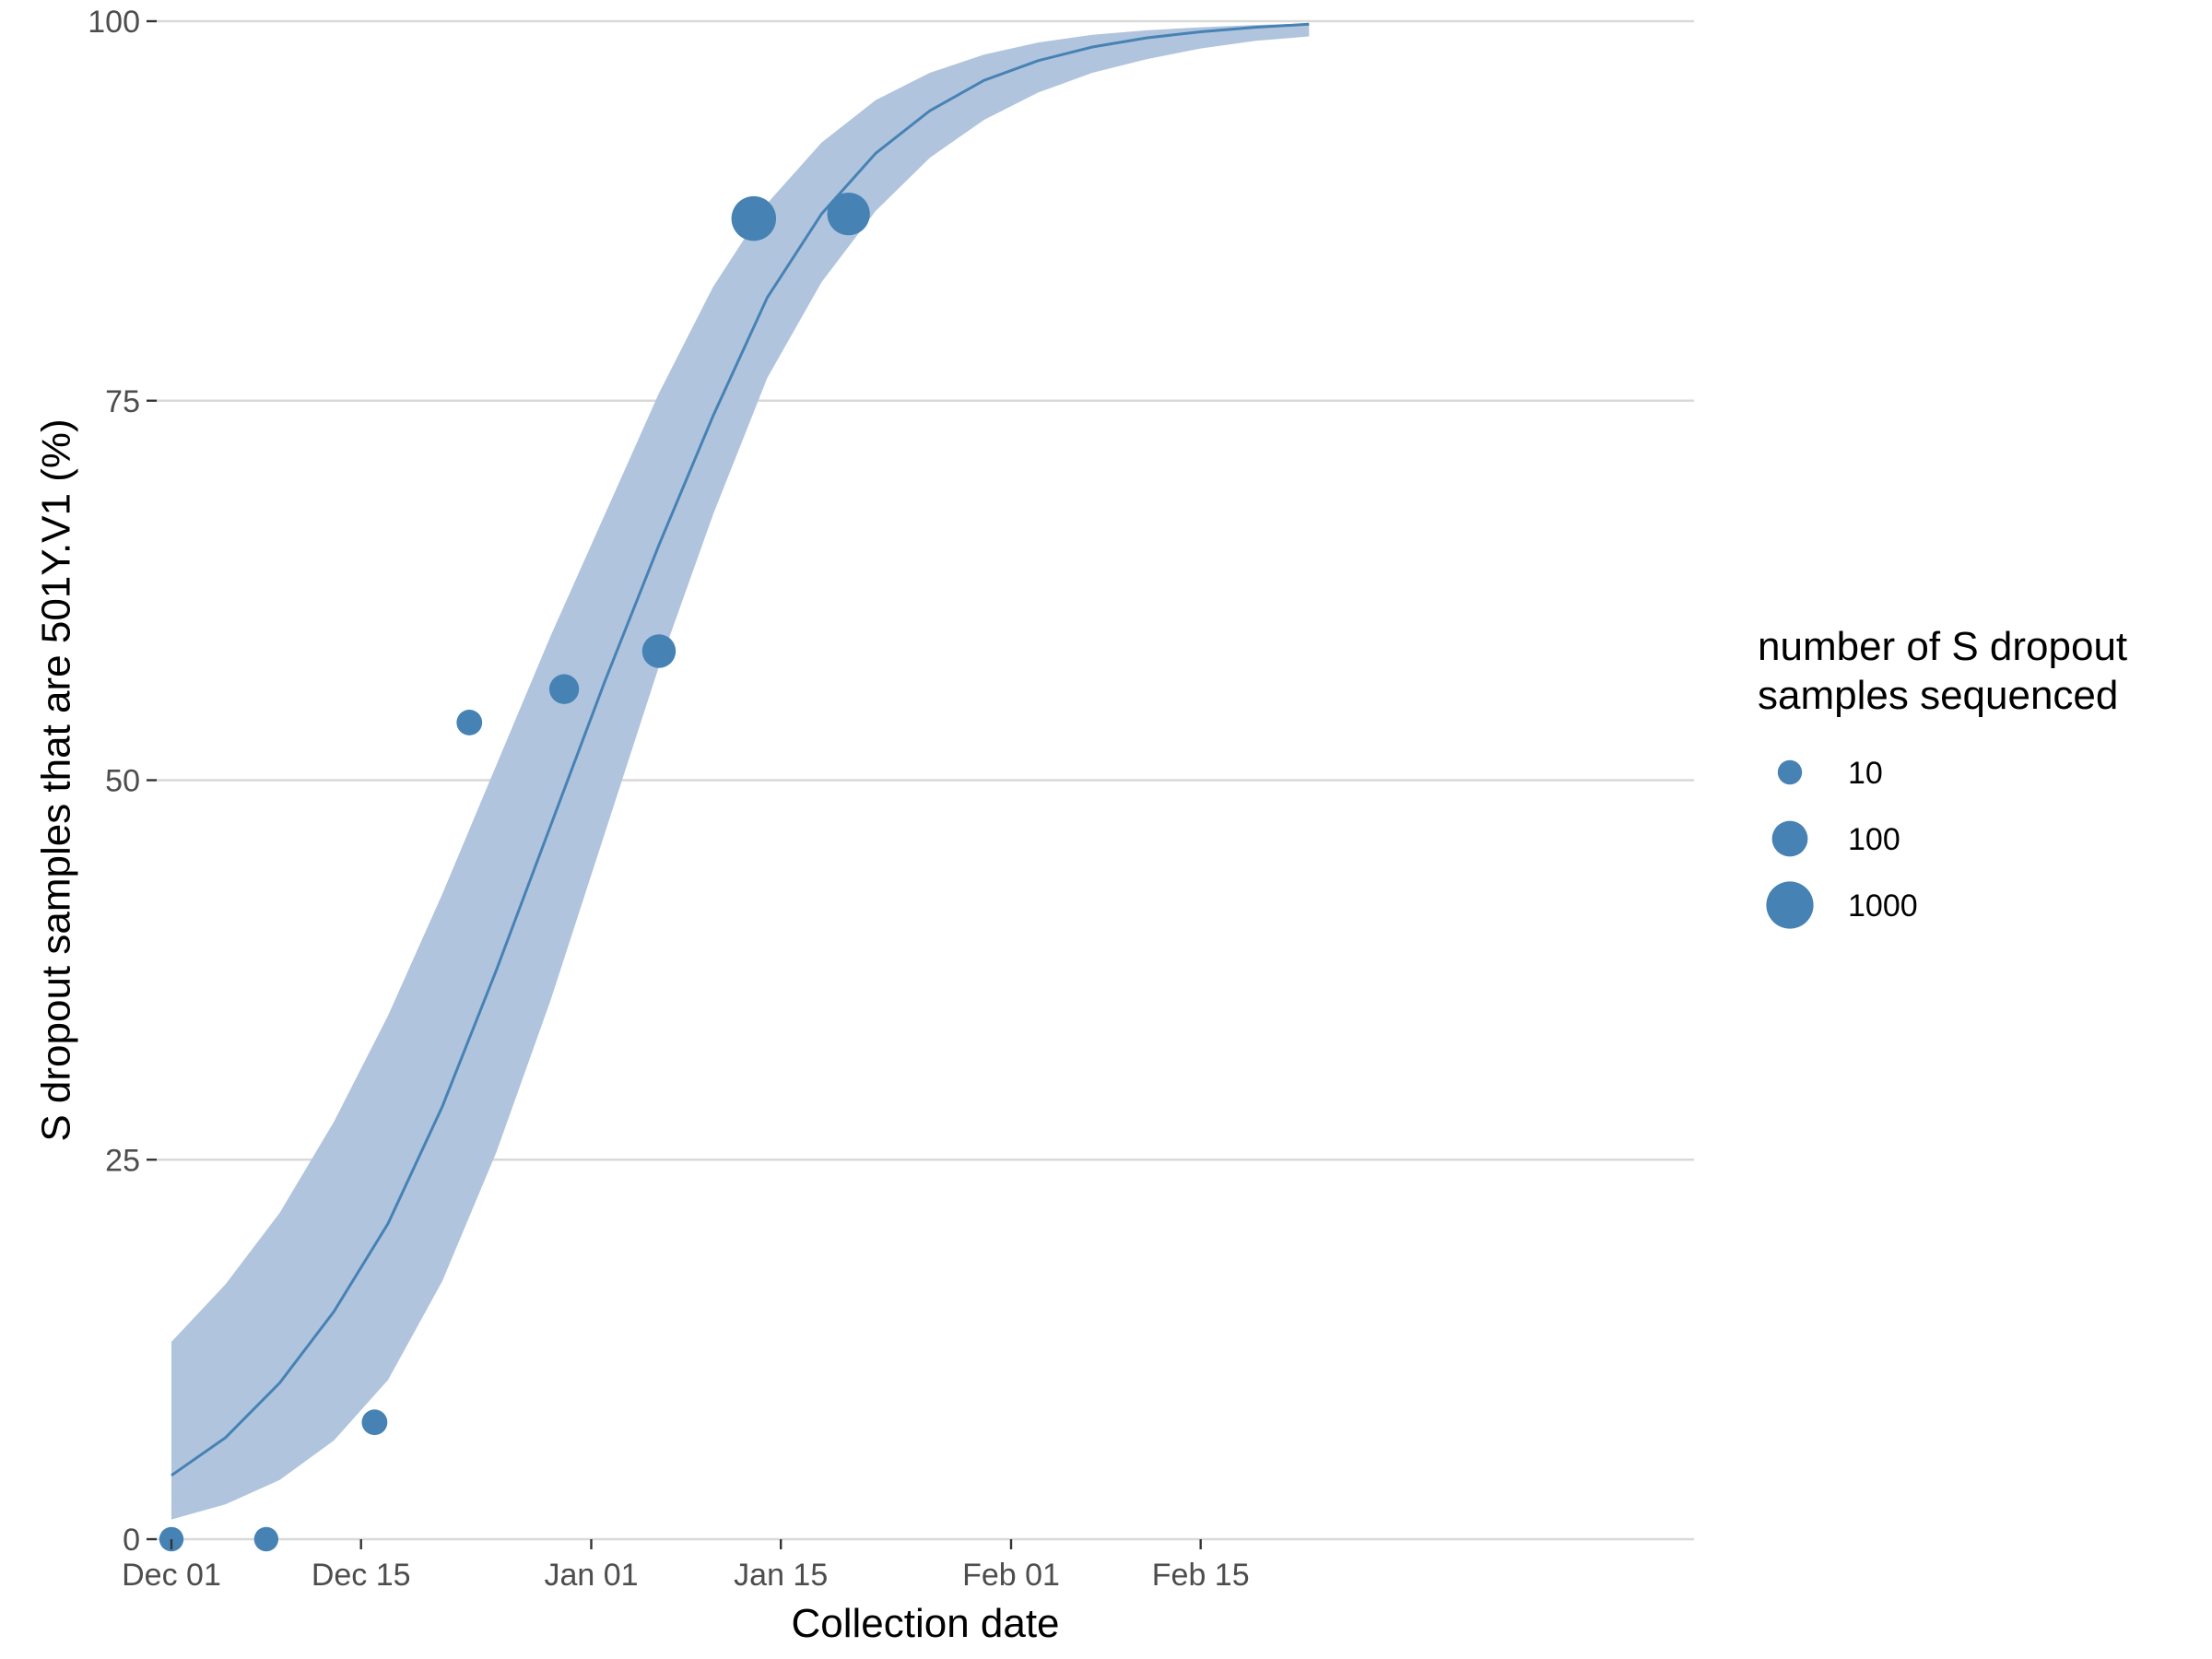 This screenshot has height=1659, width=2212. What do you see at coordinates (686, 1566) in the screenshot?
I see `x-axis-ticks: Dec 01 Dec 15 Jan 01 Jan 15 Feb 01 Feb 15` at bounding box center [686, 1566].